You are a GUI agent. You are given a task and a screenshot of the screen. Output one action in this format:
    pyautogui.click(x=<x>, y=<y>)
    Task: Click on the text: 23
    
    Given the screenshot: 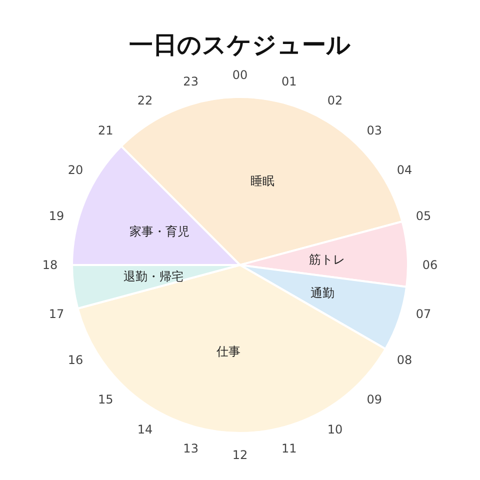 What is the action you would take?
    pyautogui.click(x=190, y=81)
    